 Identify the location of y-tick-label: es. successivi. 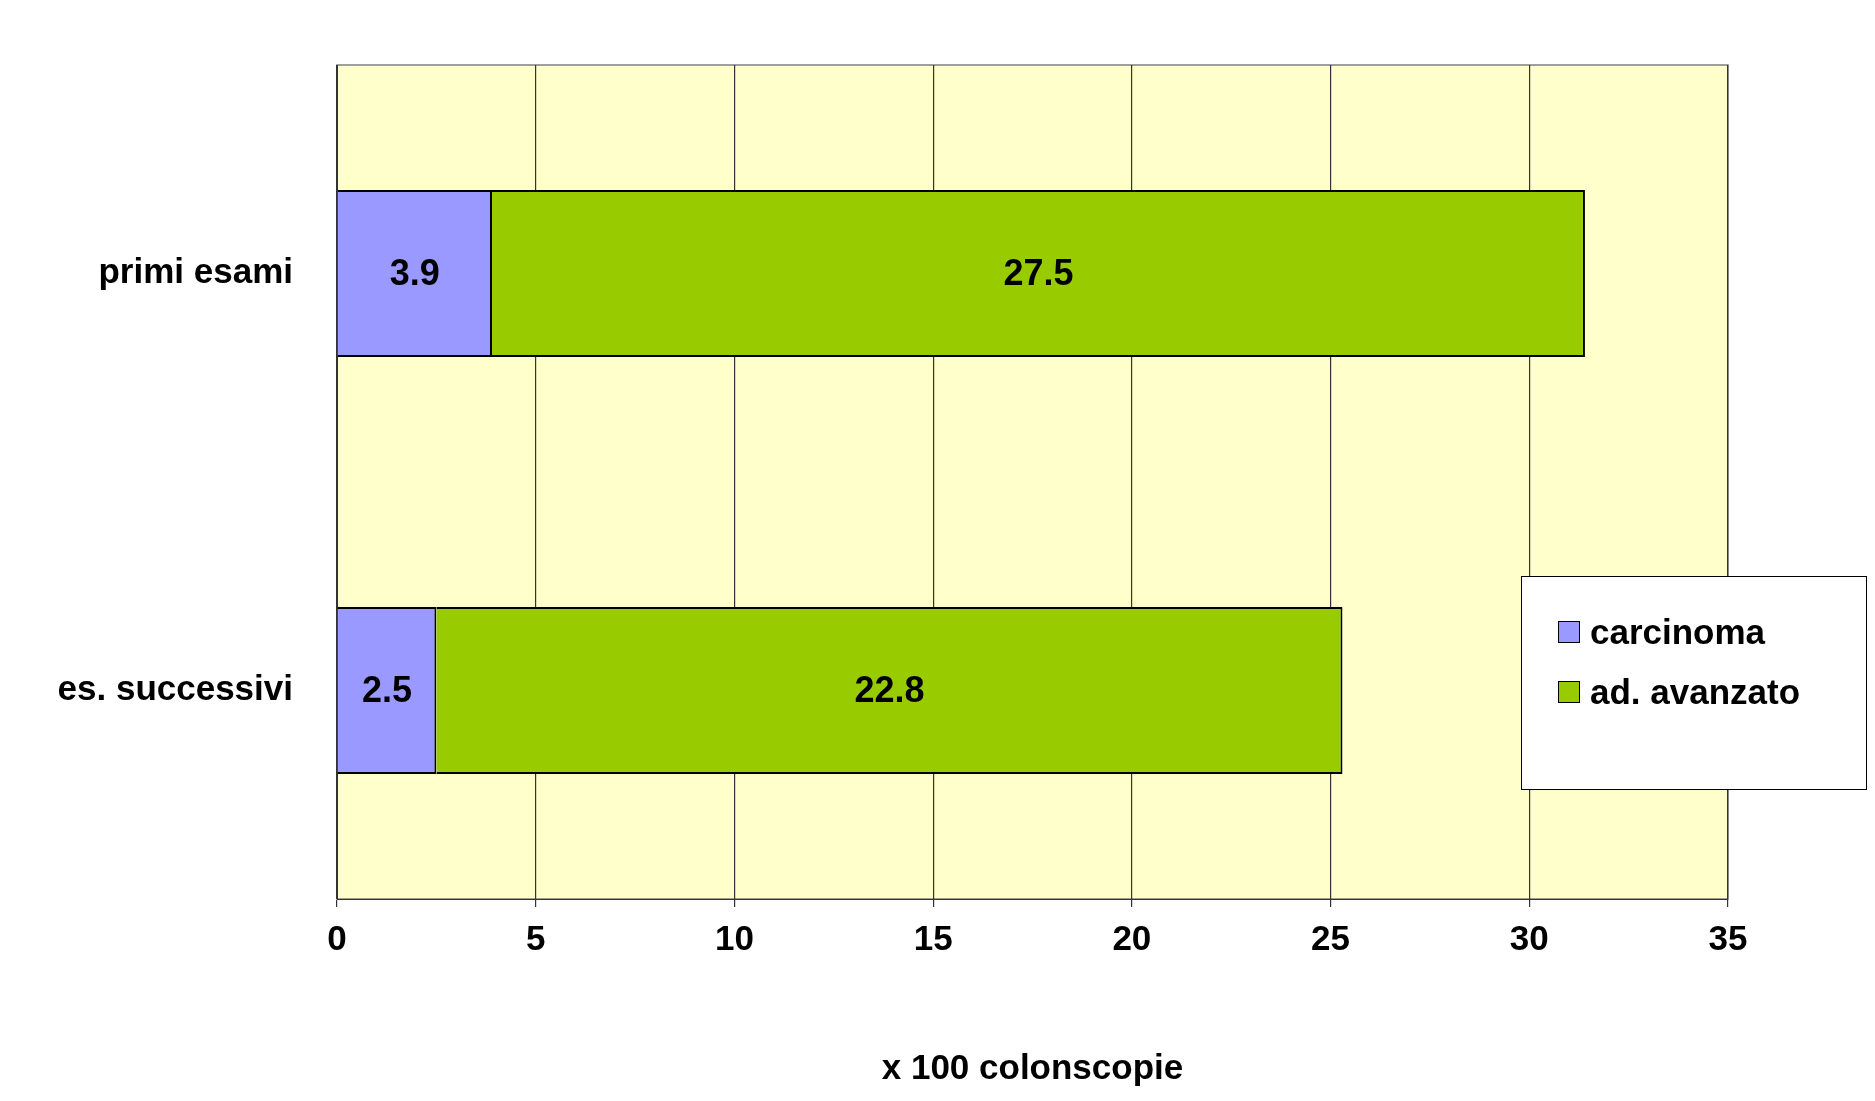
(175, 688).